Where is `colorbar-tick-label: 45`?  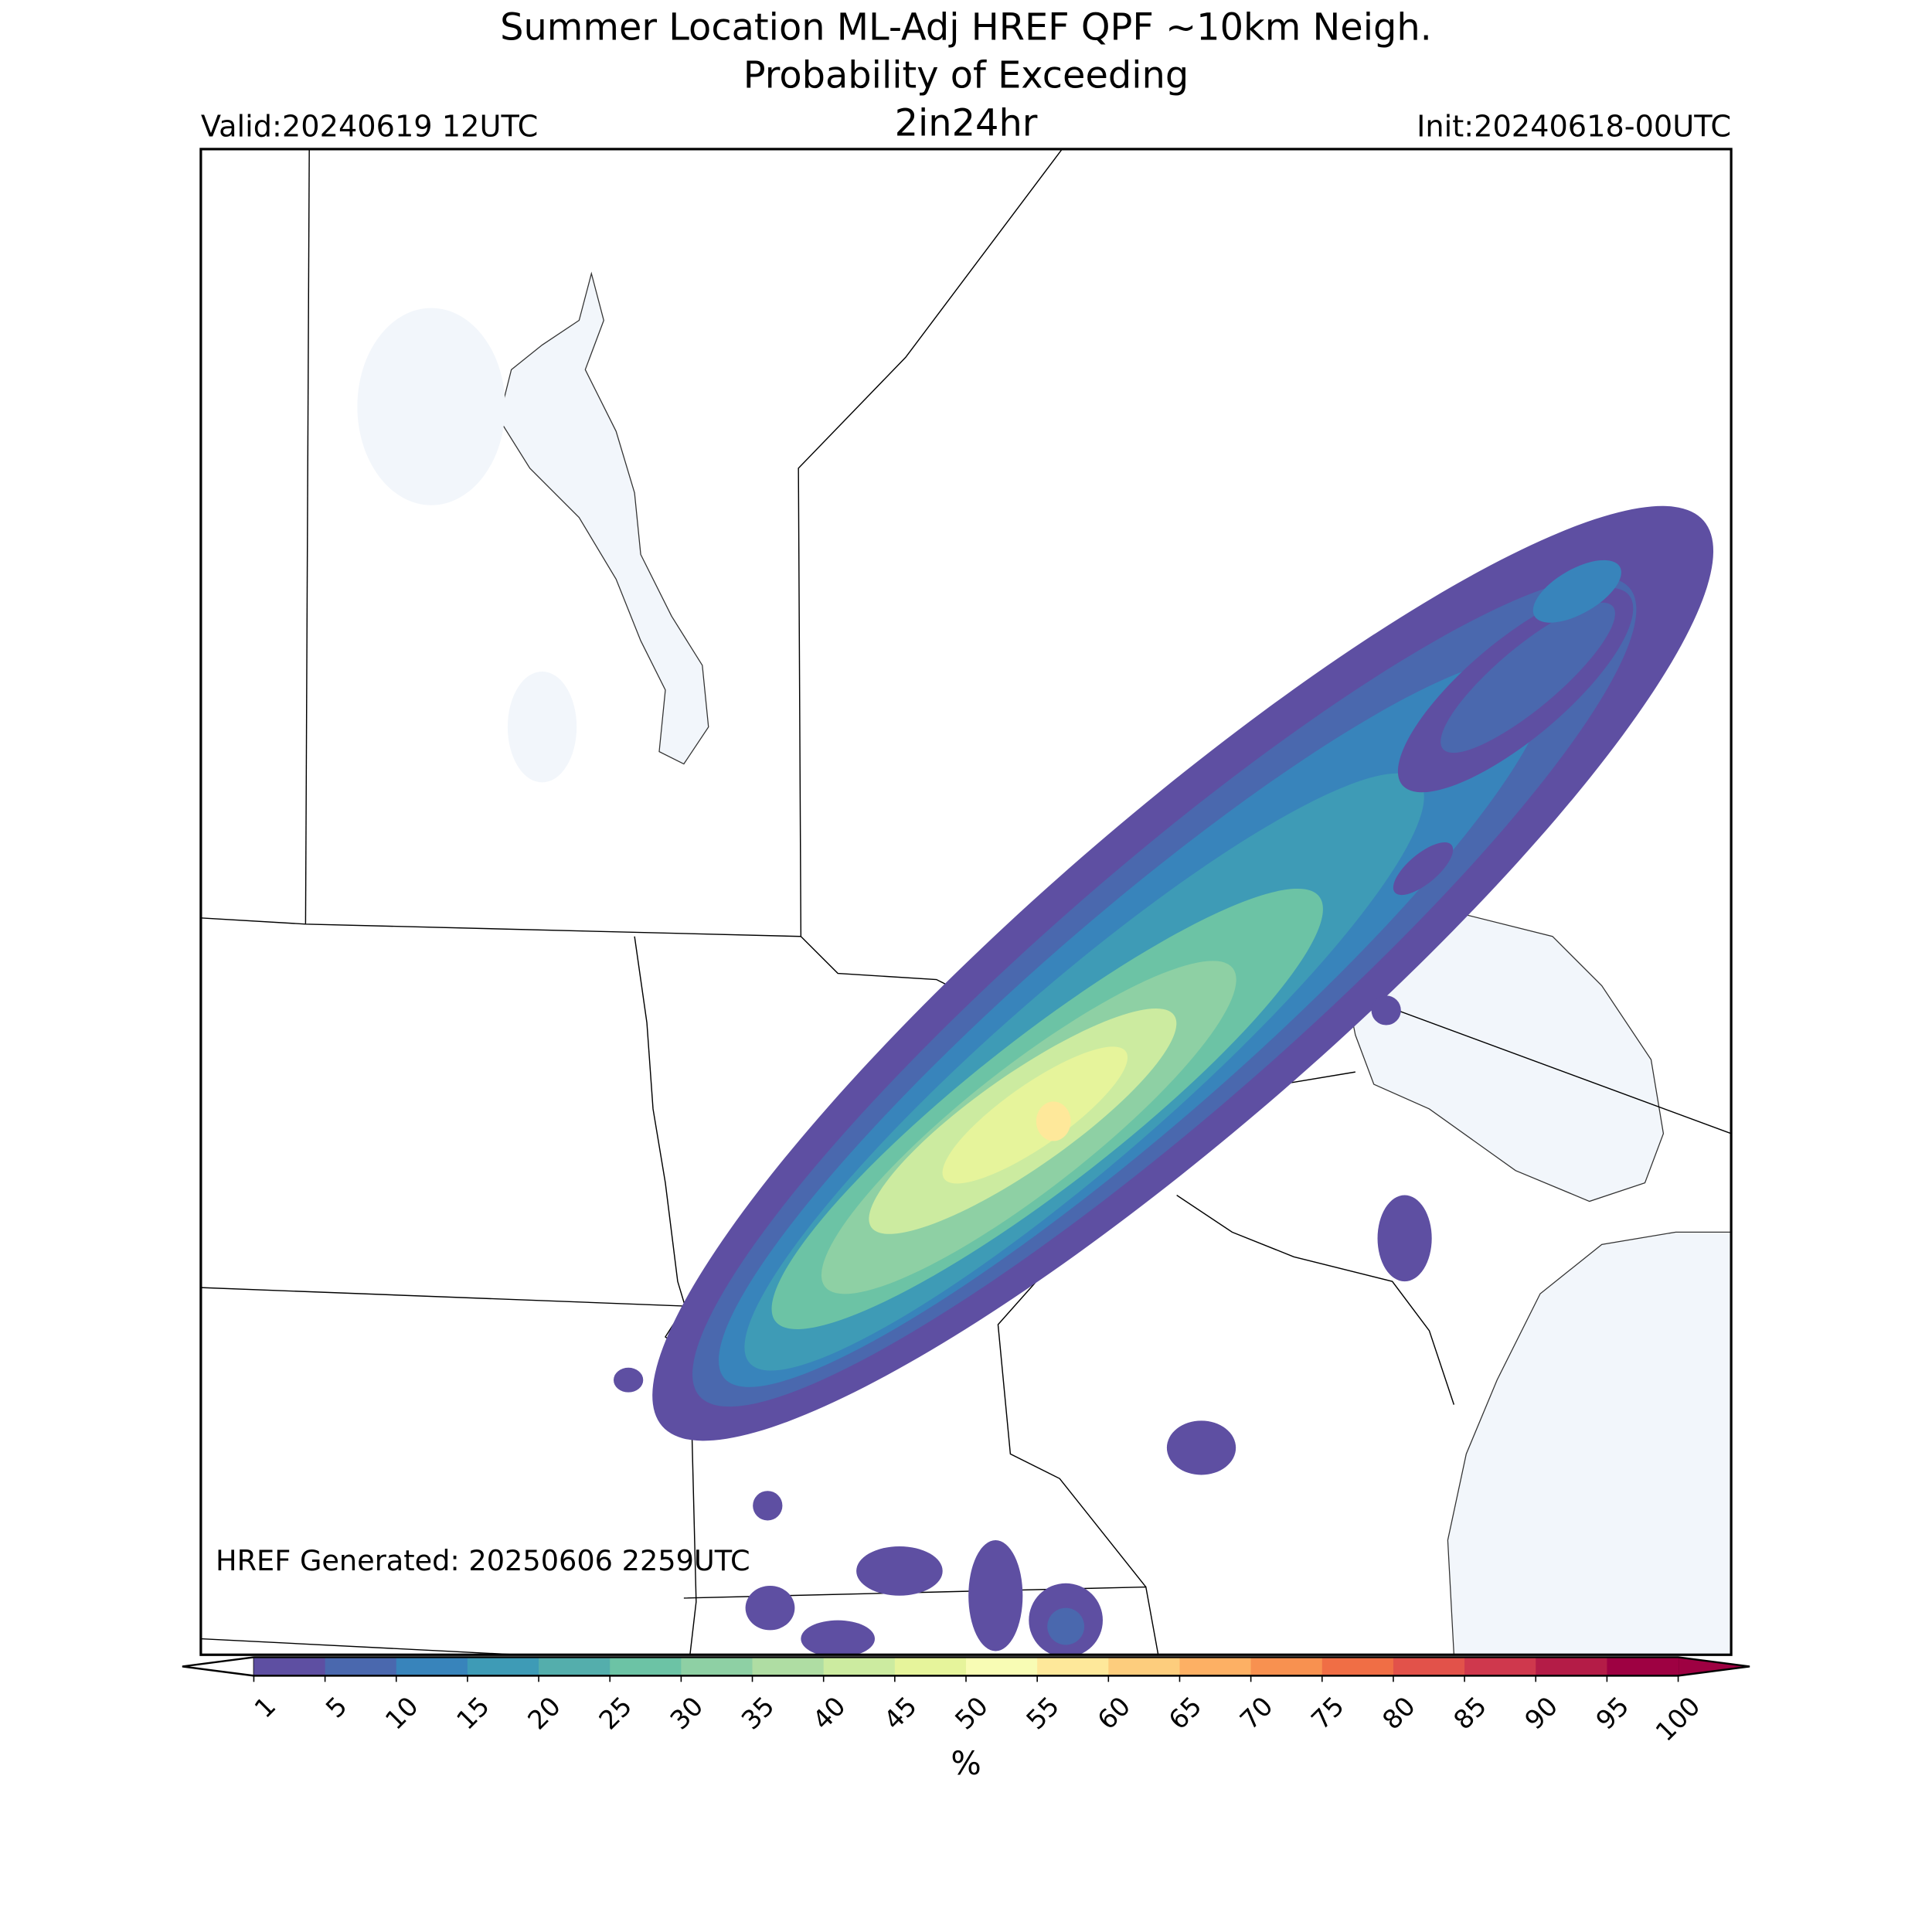 colorbar-tick-label: 45 is located at coordinates (900, 1714).